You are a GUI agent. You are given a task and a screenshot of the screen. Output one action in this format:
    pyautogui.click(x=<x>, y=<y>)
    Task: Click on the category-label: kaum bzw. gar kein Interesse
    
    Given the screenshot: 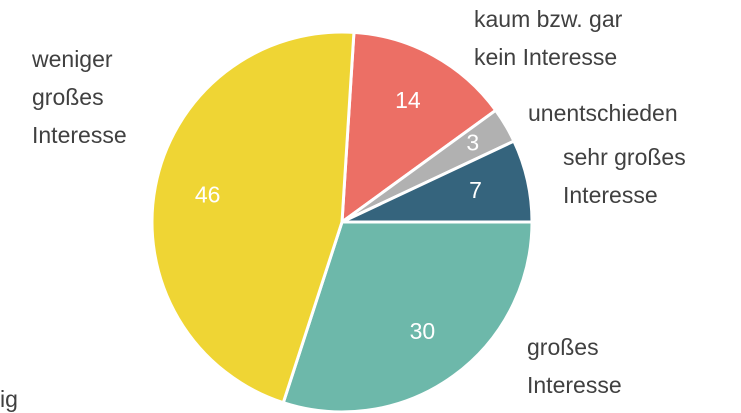 What is the action you would take?
    pyautogui.click(x=548, y=38)
    